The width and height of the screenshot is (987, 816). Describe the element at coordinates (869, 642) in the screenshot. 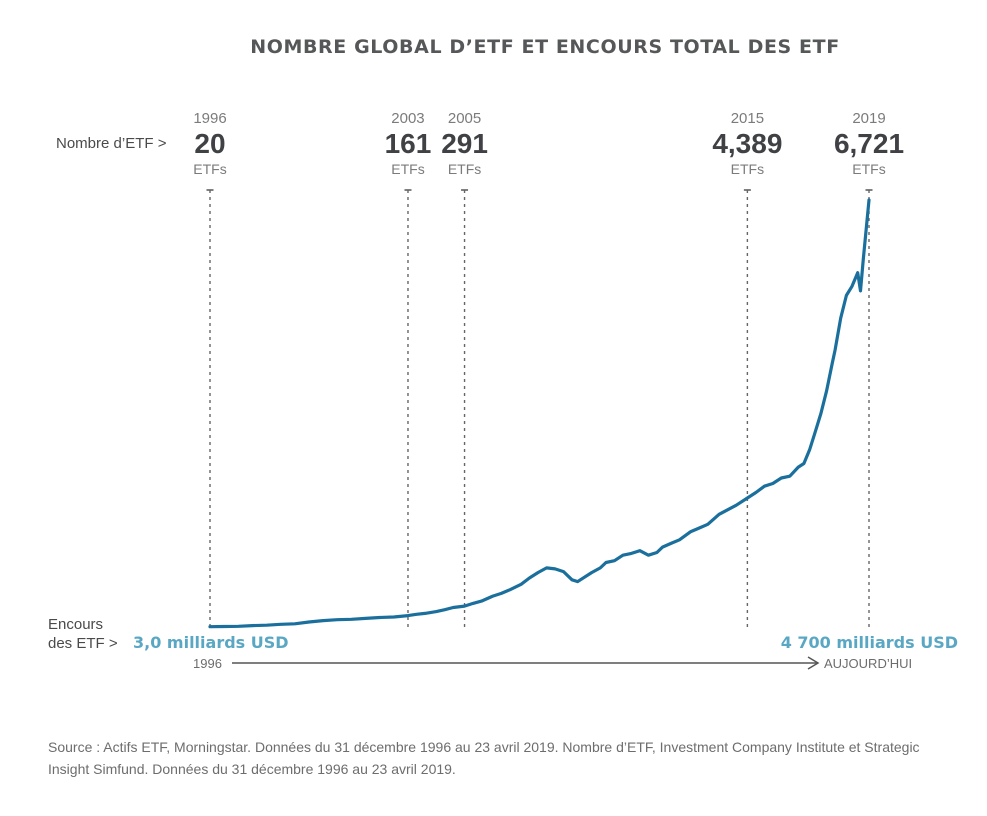

I see `aum-end-label: 4 700 milliards USD` at that location.